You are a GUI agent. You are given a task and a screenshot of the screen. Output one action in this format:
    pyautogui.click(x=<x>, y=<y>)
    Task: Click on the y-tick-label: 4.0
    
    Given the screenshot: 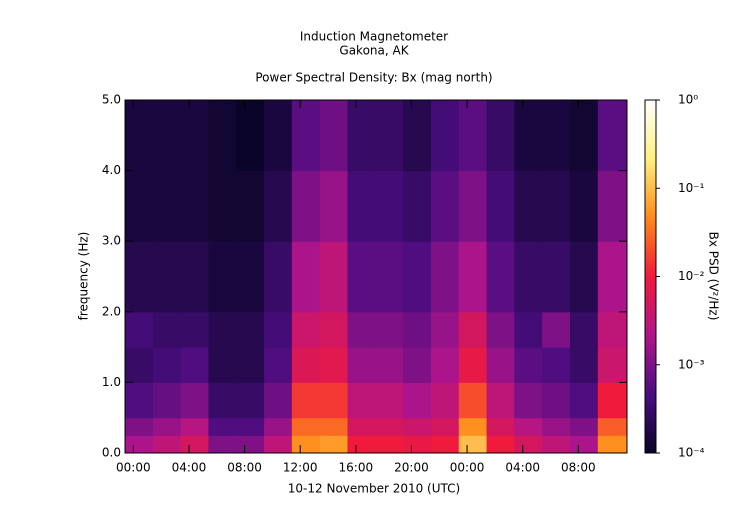 What is the action you would take?
    pyautogui.click(x=111, y=170)
    